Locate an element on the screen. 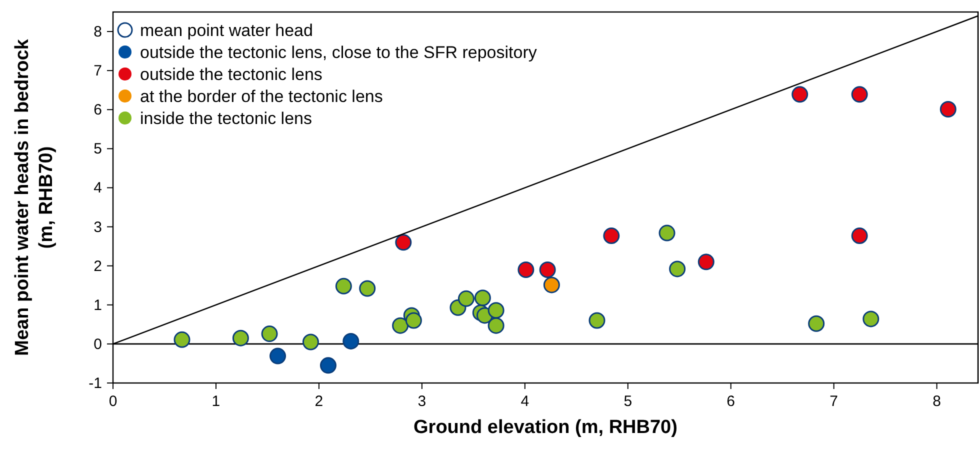 The height and width of the screenshot is (456, 979). legend-label: at the border of the tectonic lens is located at coordinates (261, 96).